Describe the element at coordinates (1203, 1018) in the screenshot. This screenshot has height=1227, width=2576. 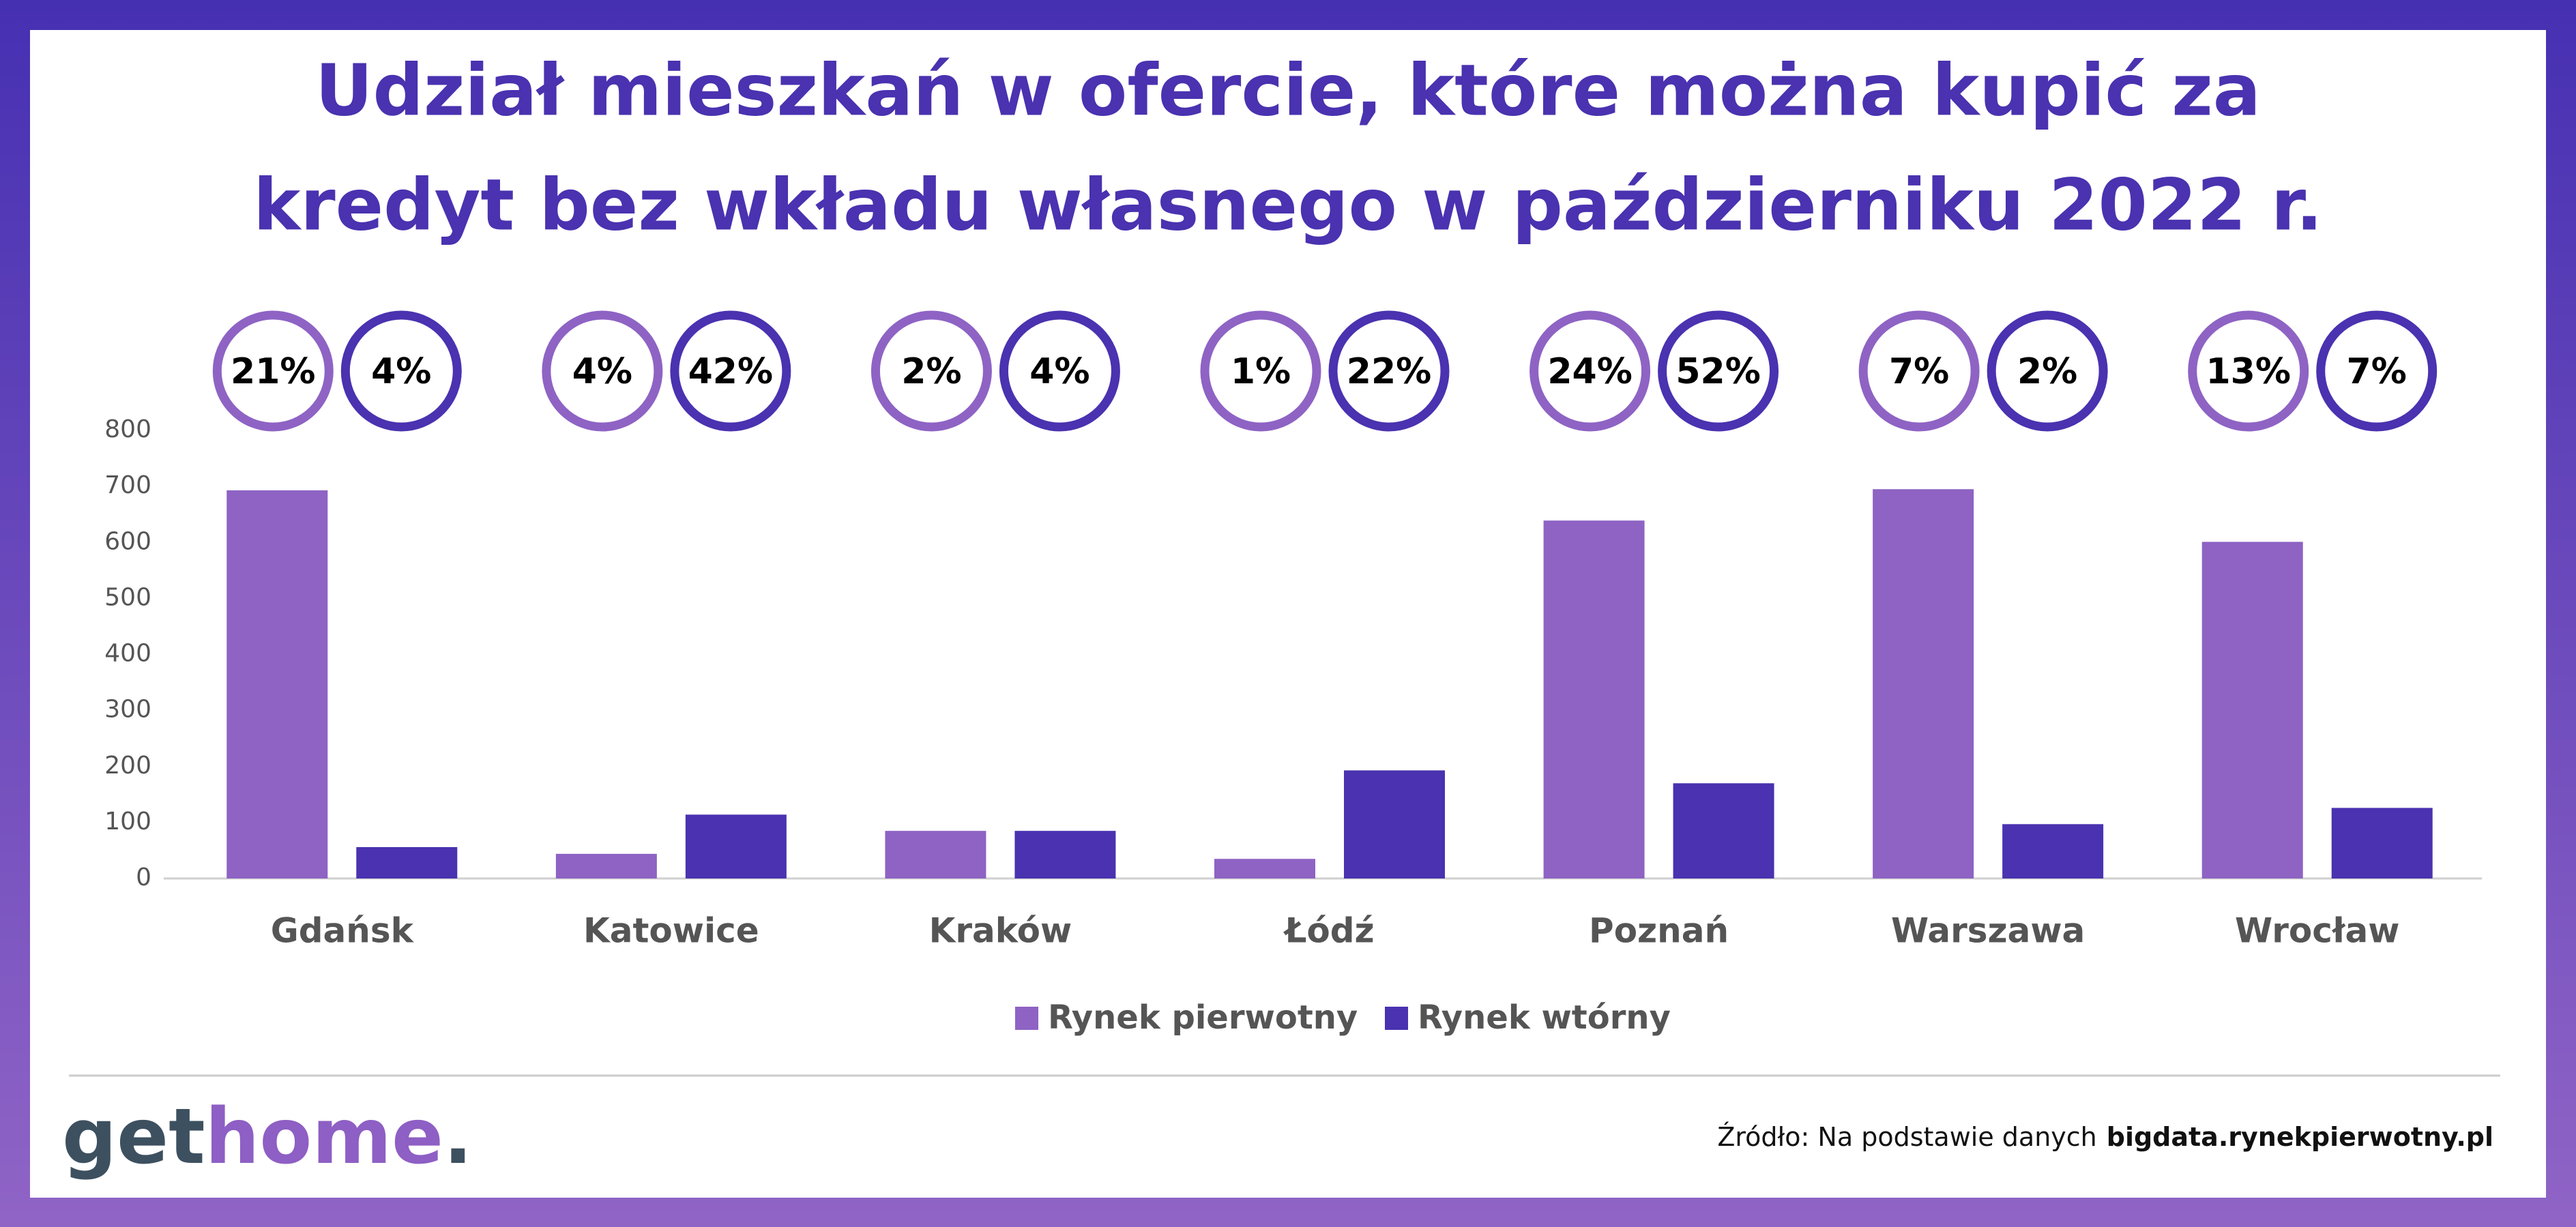
I see `legend-label: Rynek pierwotny` at that location.